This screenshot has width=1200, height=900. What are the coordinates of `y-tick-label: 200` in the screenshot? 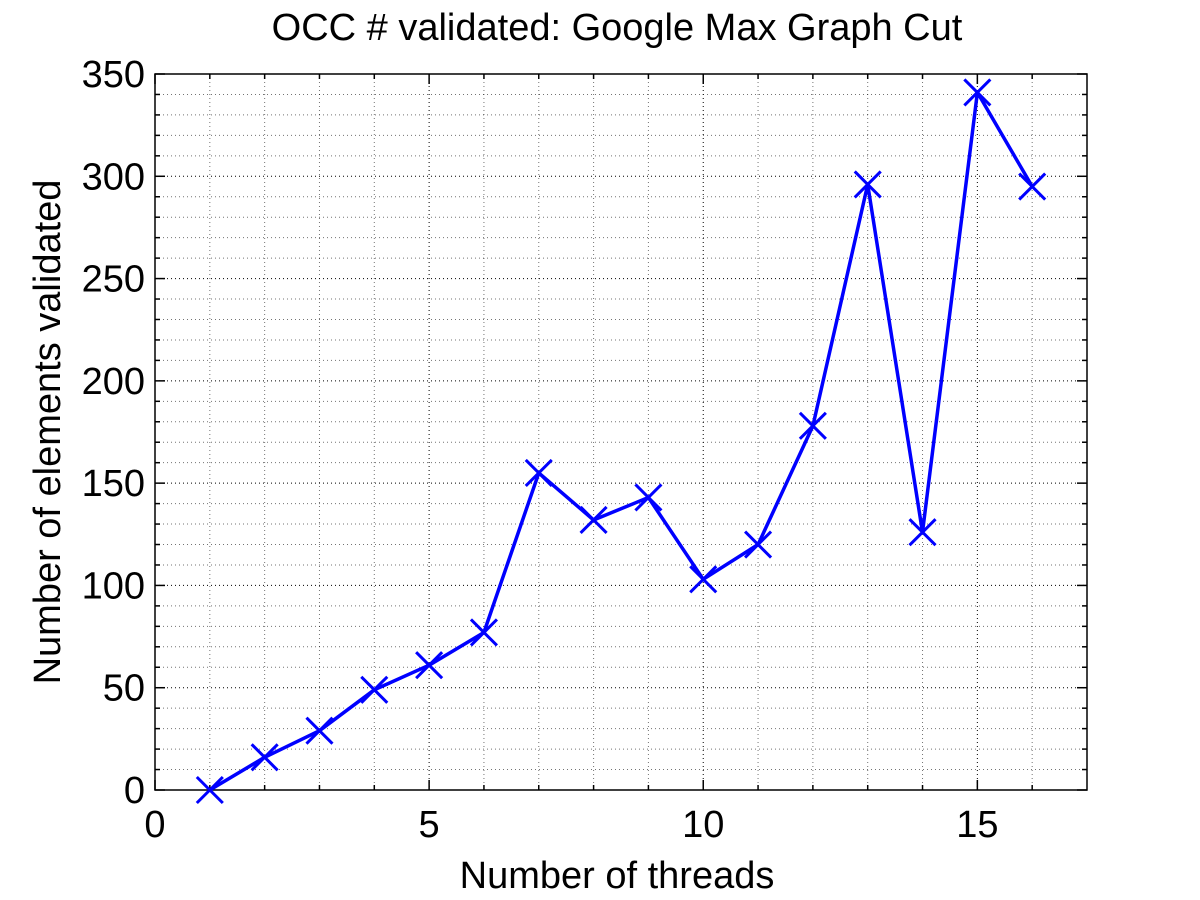 It's located at (113, 382).